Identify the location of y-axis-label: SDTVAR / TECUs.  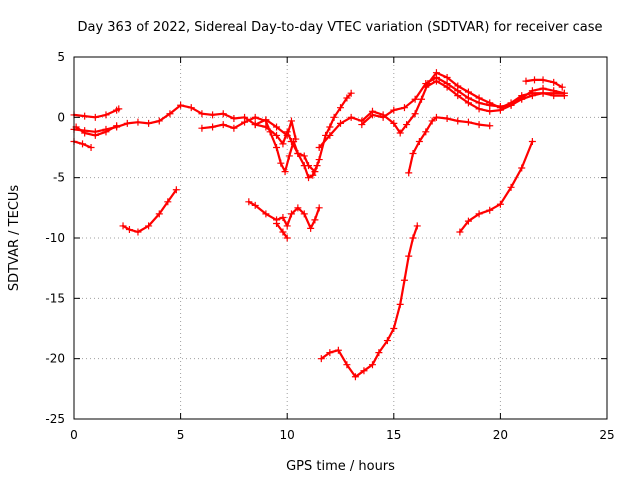
(14, 238).